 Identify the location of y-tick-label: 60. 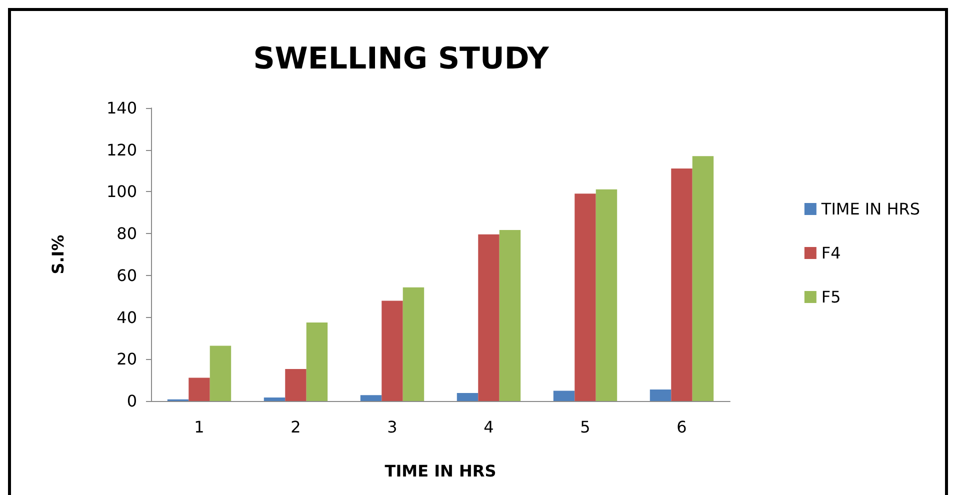
(126, 275).